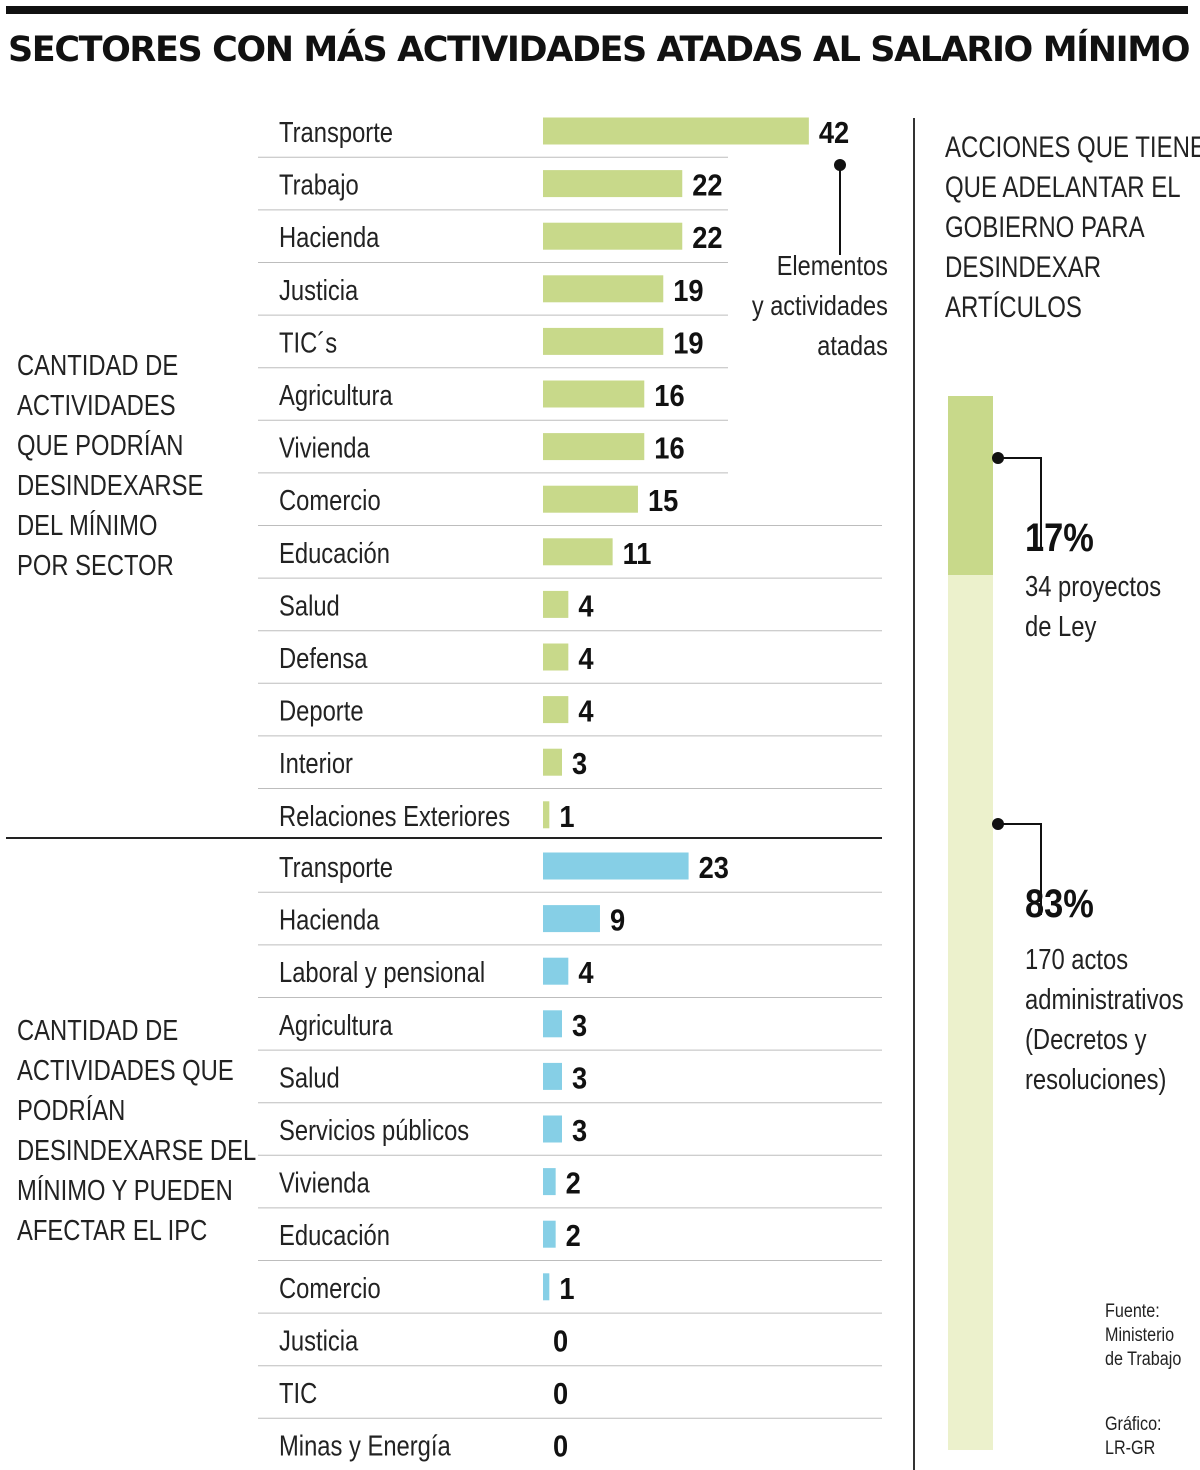 The image size is (1200, 1470). Describe the element at coordinates (316, 763) in the screenshot. I see `sector-category-label: Interior` at that location.